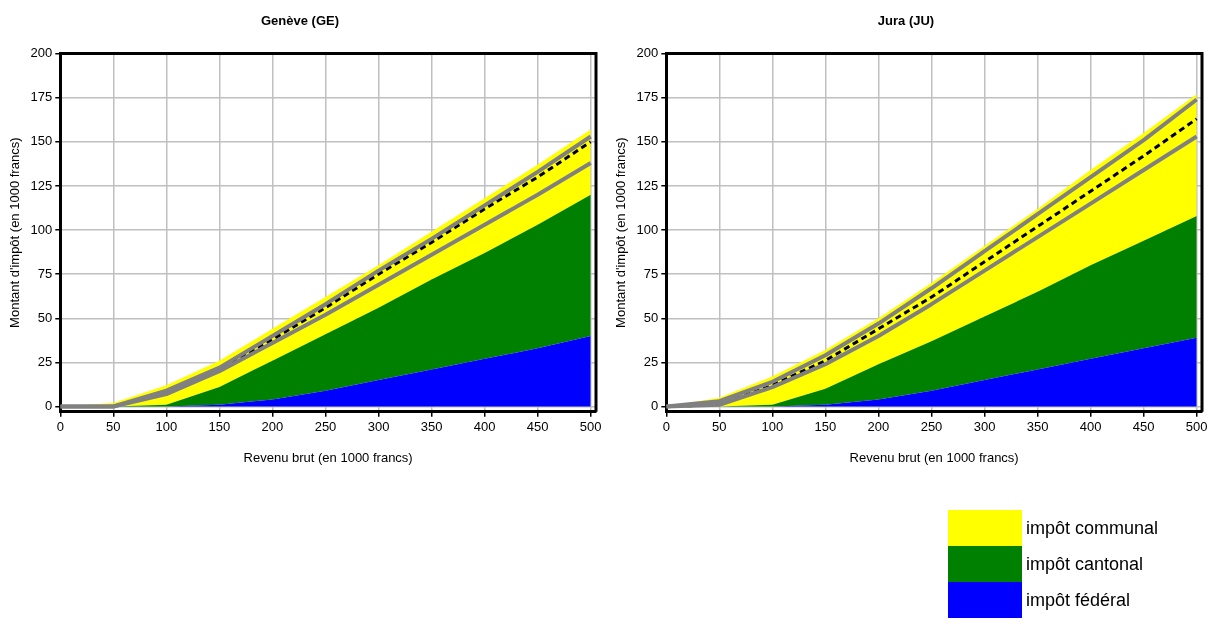 This screenshot has width=1216, height=626. What do you see at coordinates (1092, 528) in the screenshot?
I see `legend-label: impôt communal` at bounding box center [1092, 528].